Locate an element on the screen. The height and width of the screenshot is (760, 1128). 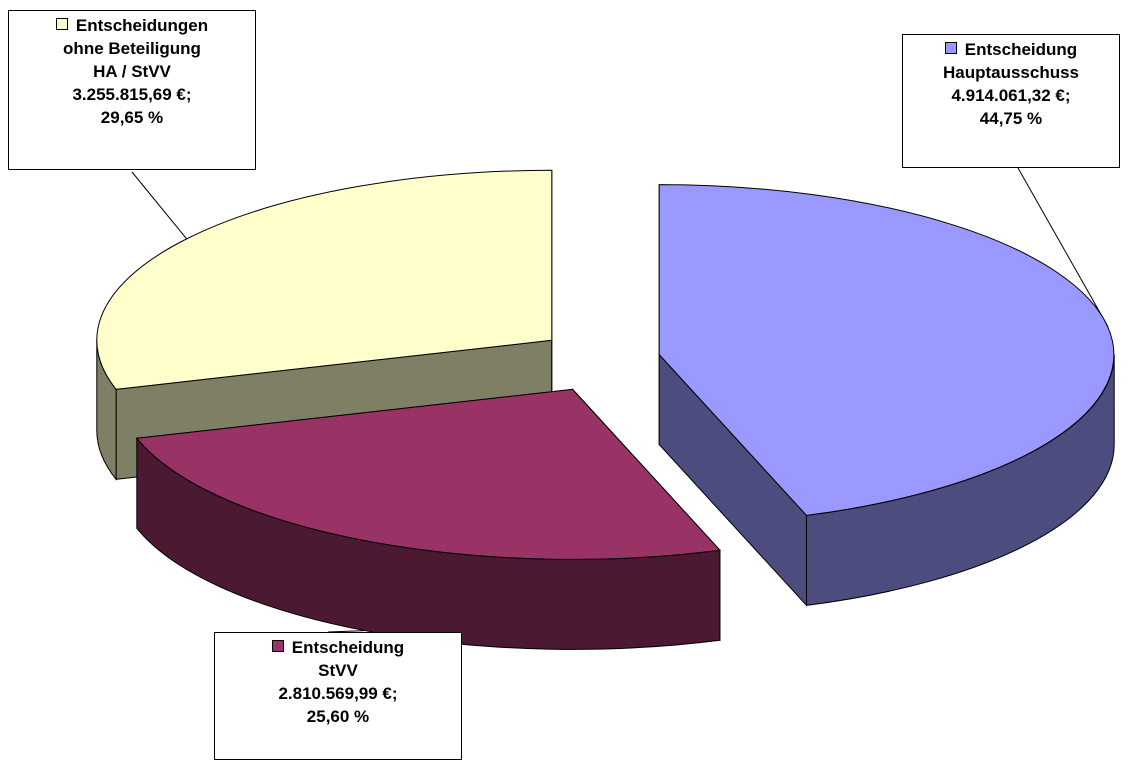
data-label-ohne-beteiligung-value: 3.255.815,69 €; is located at coordinates (132, 94).